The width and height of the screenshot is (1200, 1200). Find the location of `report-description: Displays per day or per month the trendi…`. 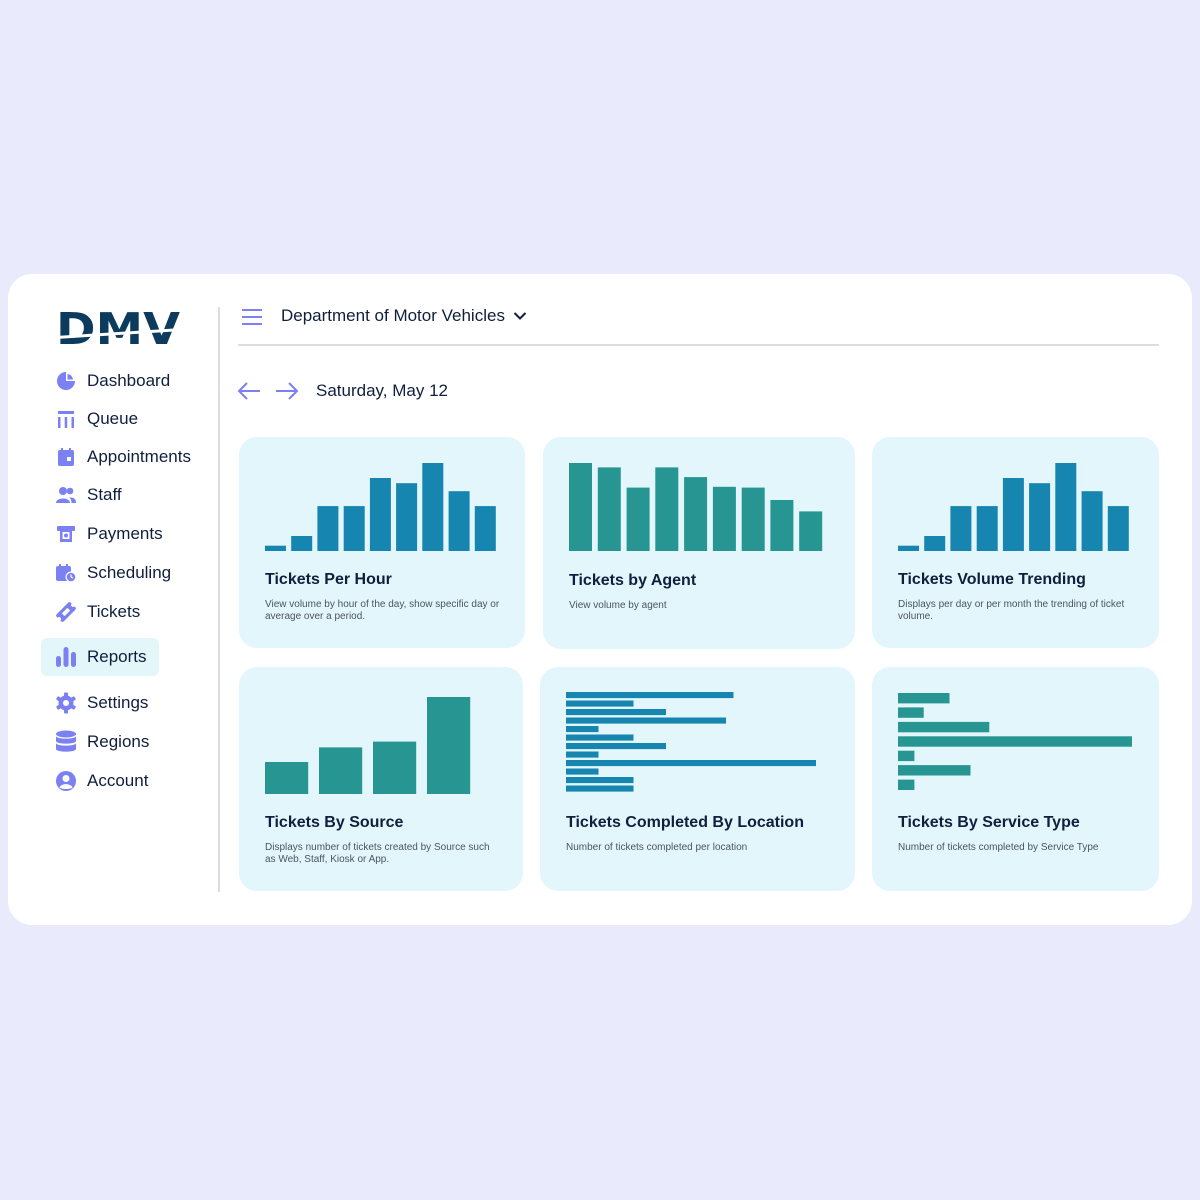

report-description: Displays per day or per month the trendi… is located at coordinates (1011, 610).